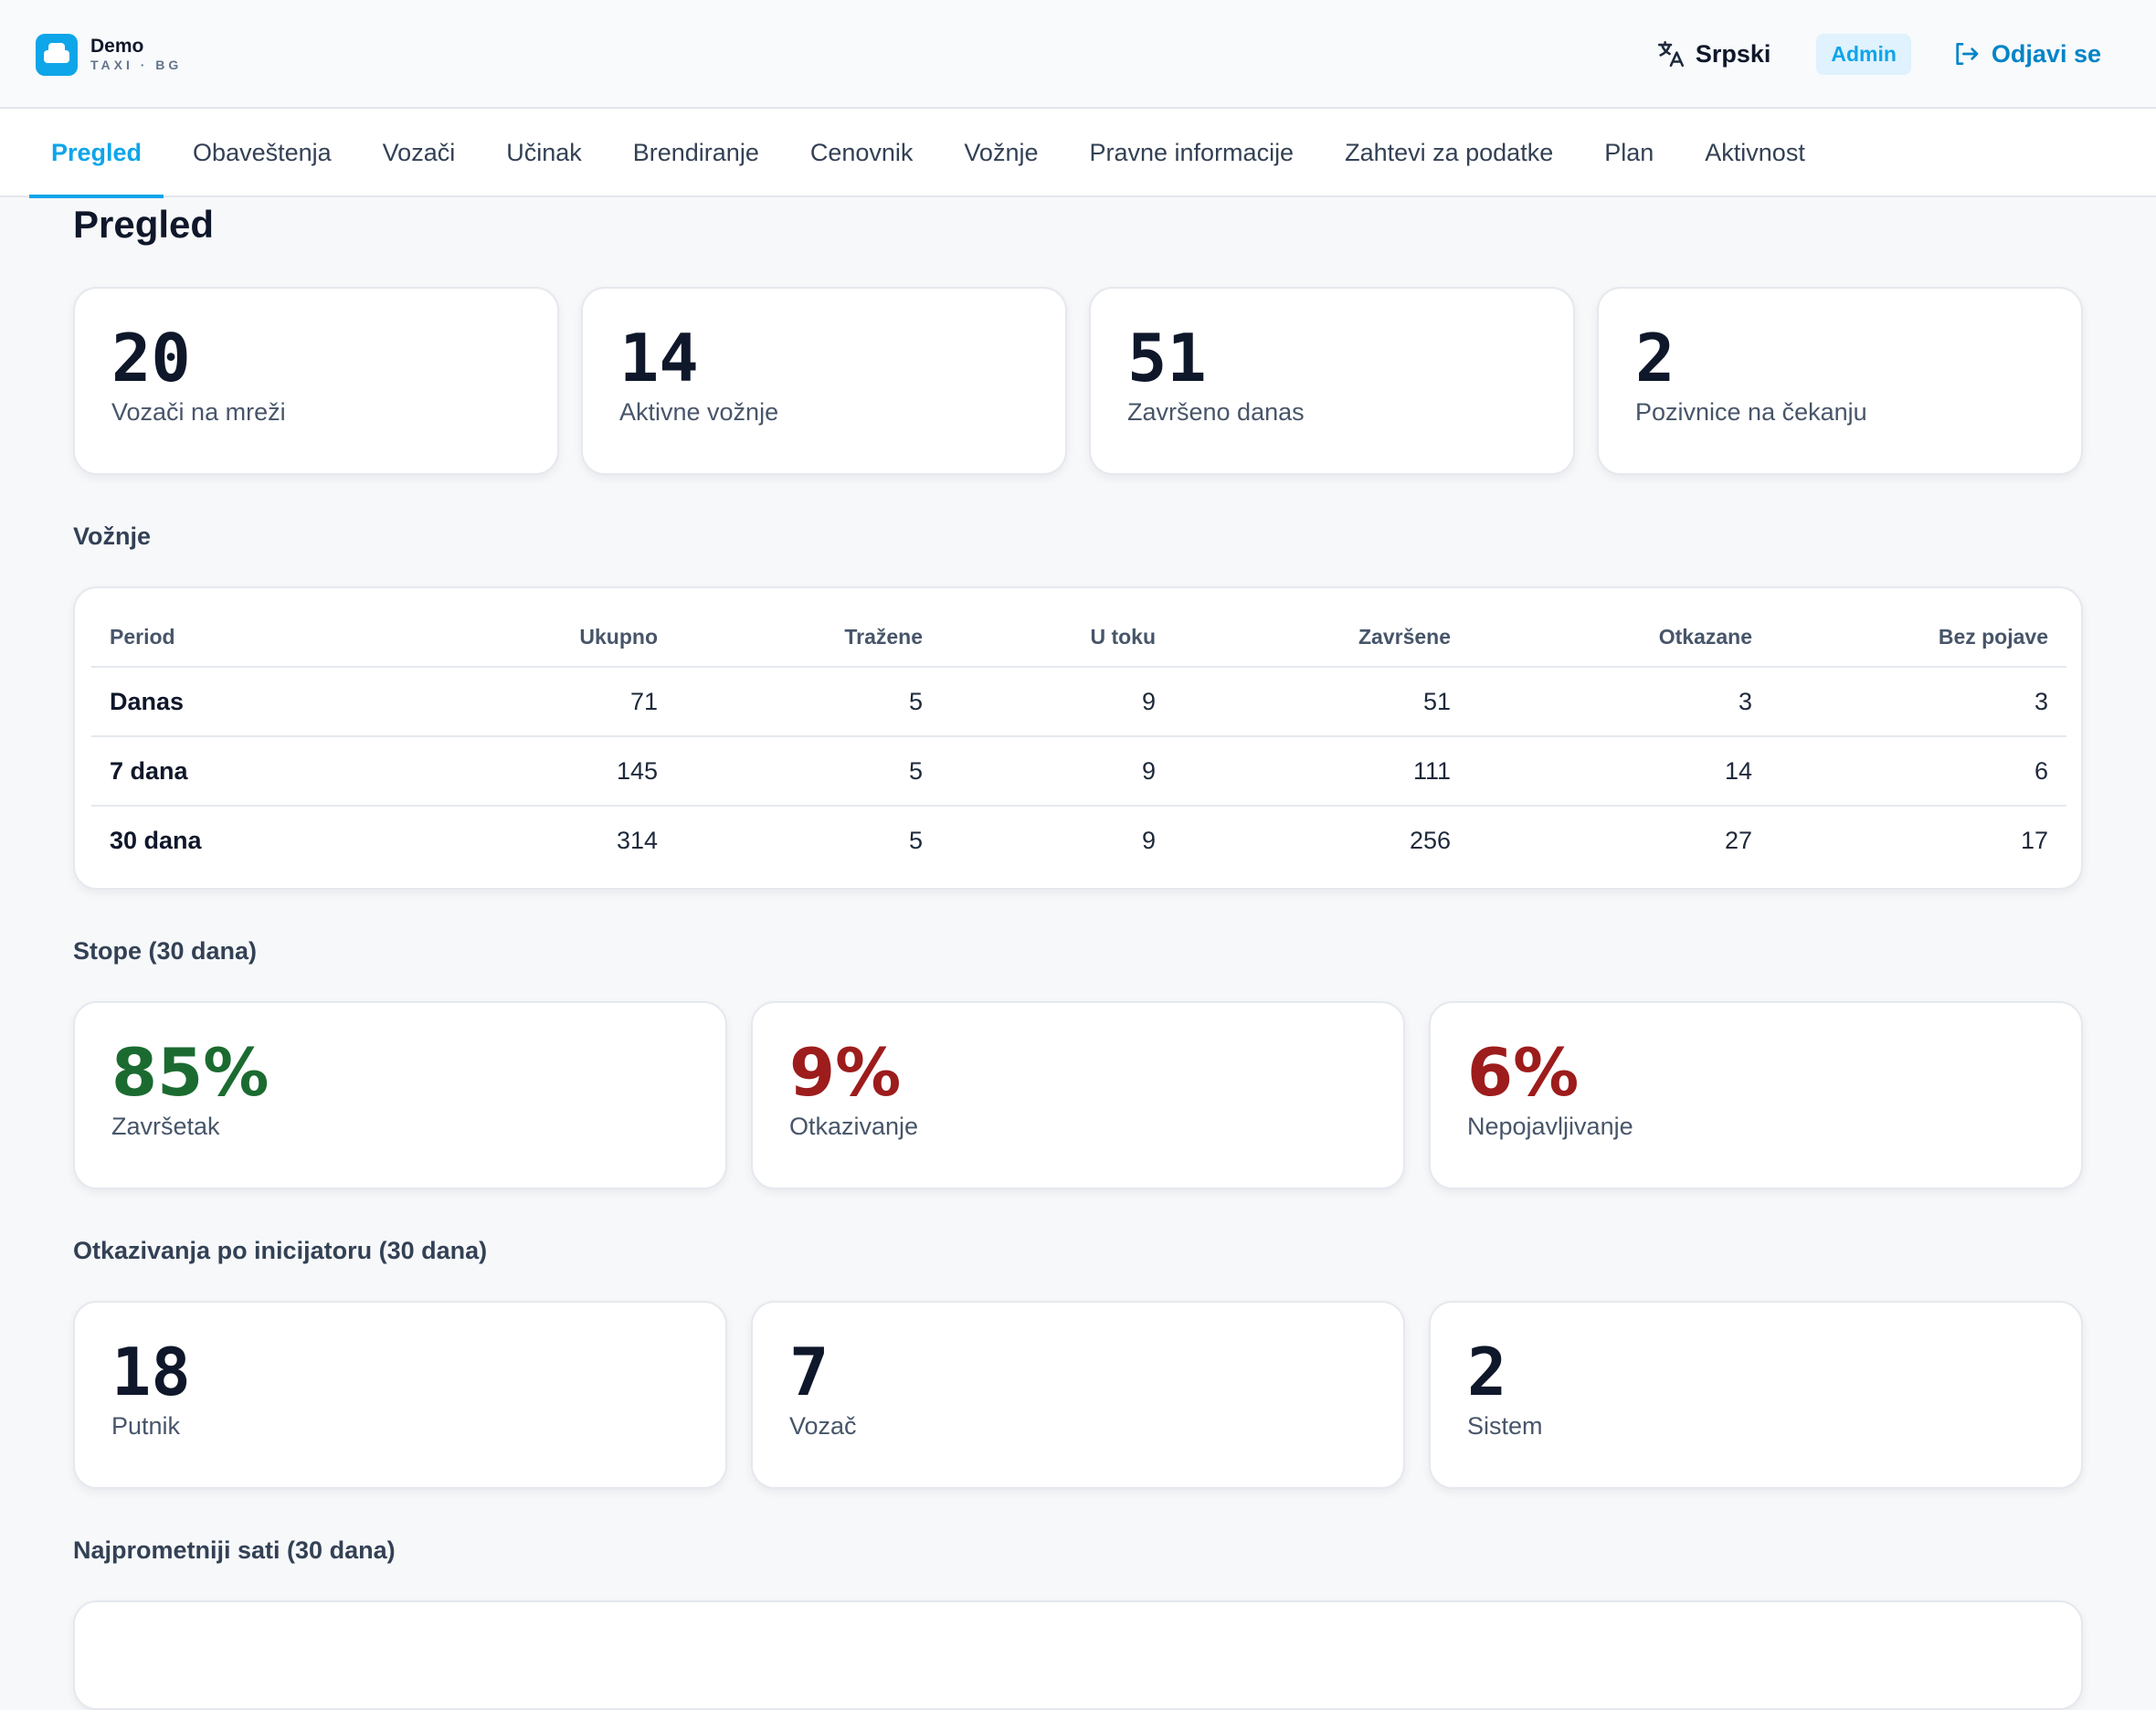 This screenshot has width=2156, height=1710. Describe the element at coordinates (1430, 841) in the screenshot. I see `table-cell: 256` at that location.